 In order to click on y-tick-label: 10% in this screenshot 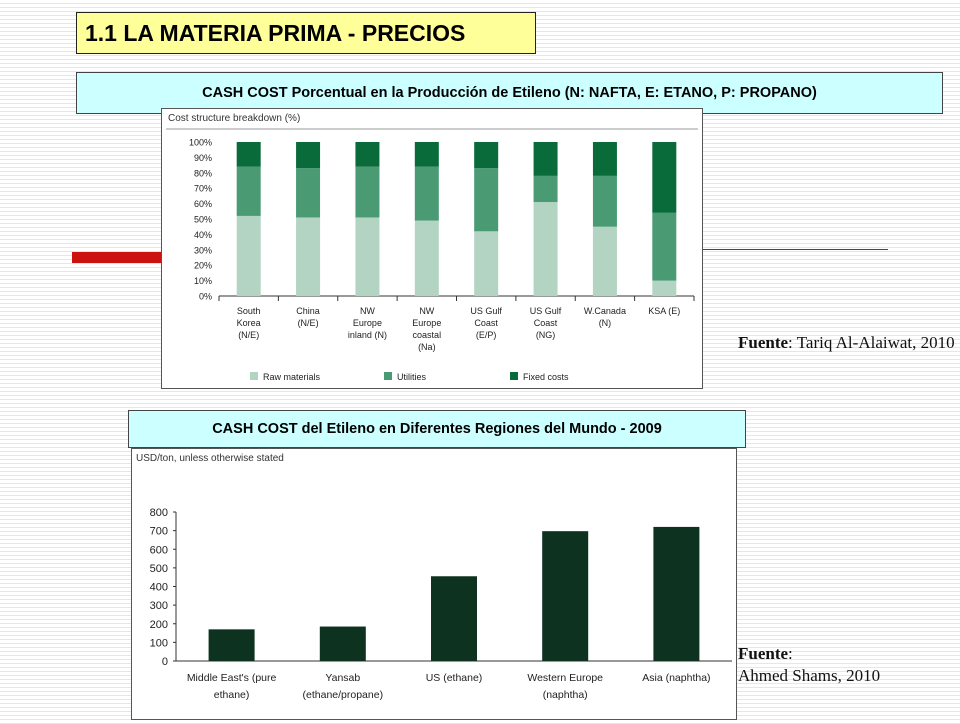, I will do `click(203, 281)`.